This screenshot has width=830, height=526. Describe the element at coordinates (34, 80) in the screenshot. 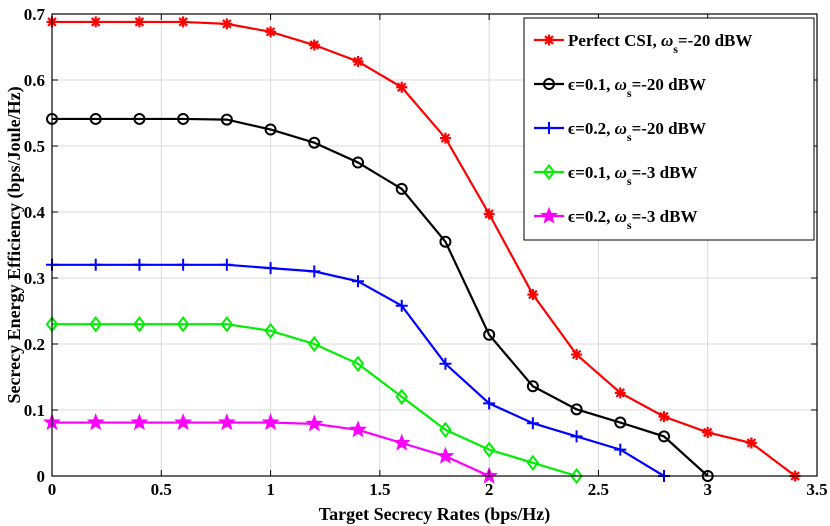

I see `y-tick-label: 0.6` at that location.